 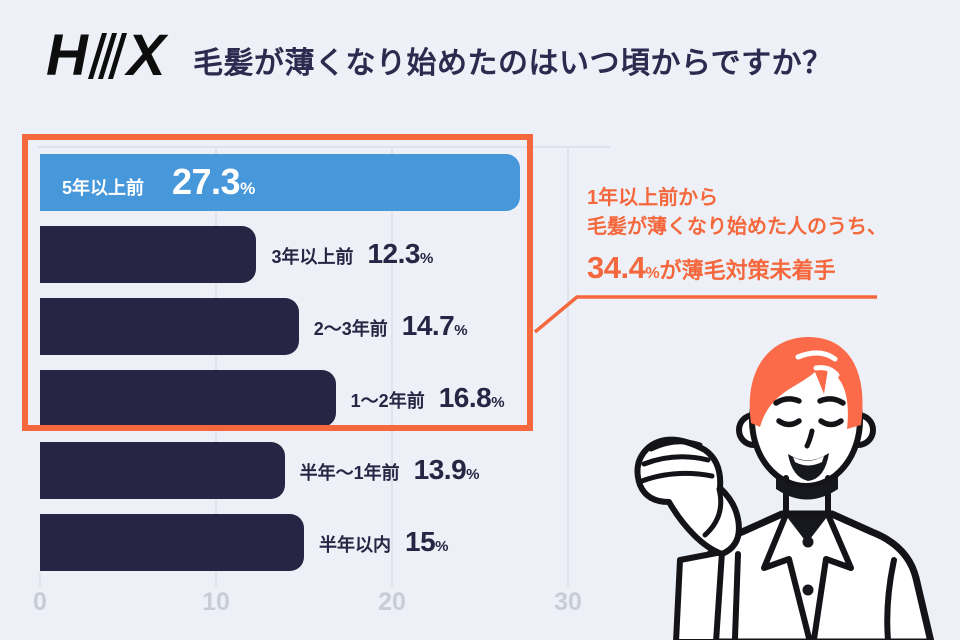 What do you see at coordinates (40, 602) in the screenshot?
I see `x-axis-label: 0` at bounding box center [40, 602].